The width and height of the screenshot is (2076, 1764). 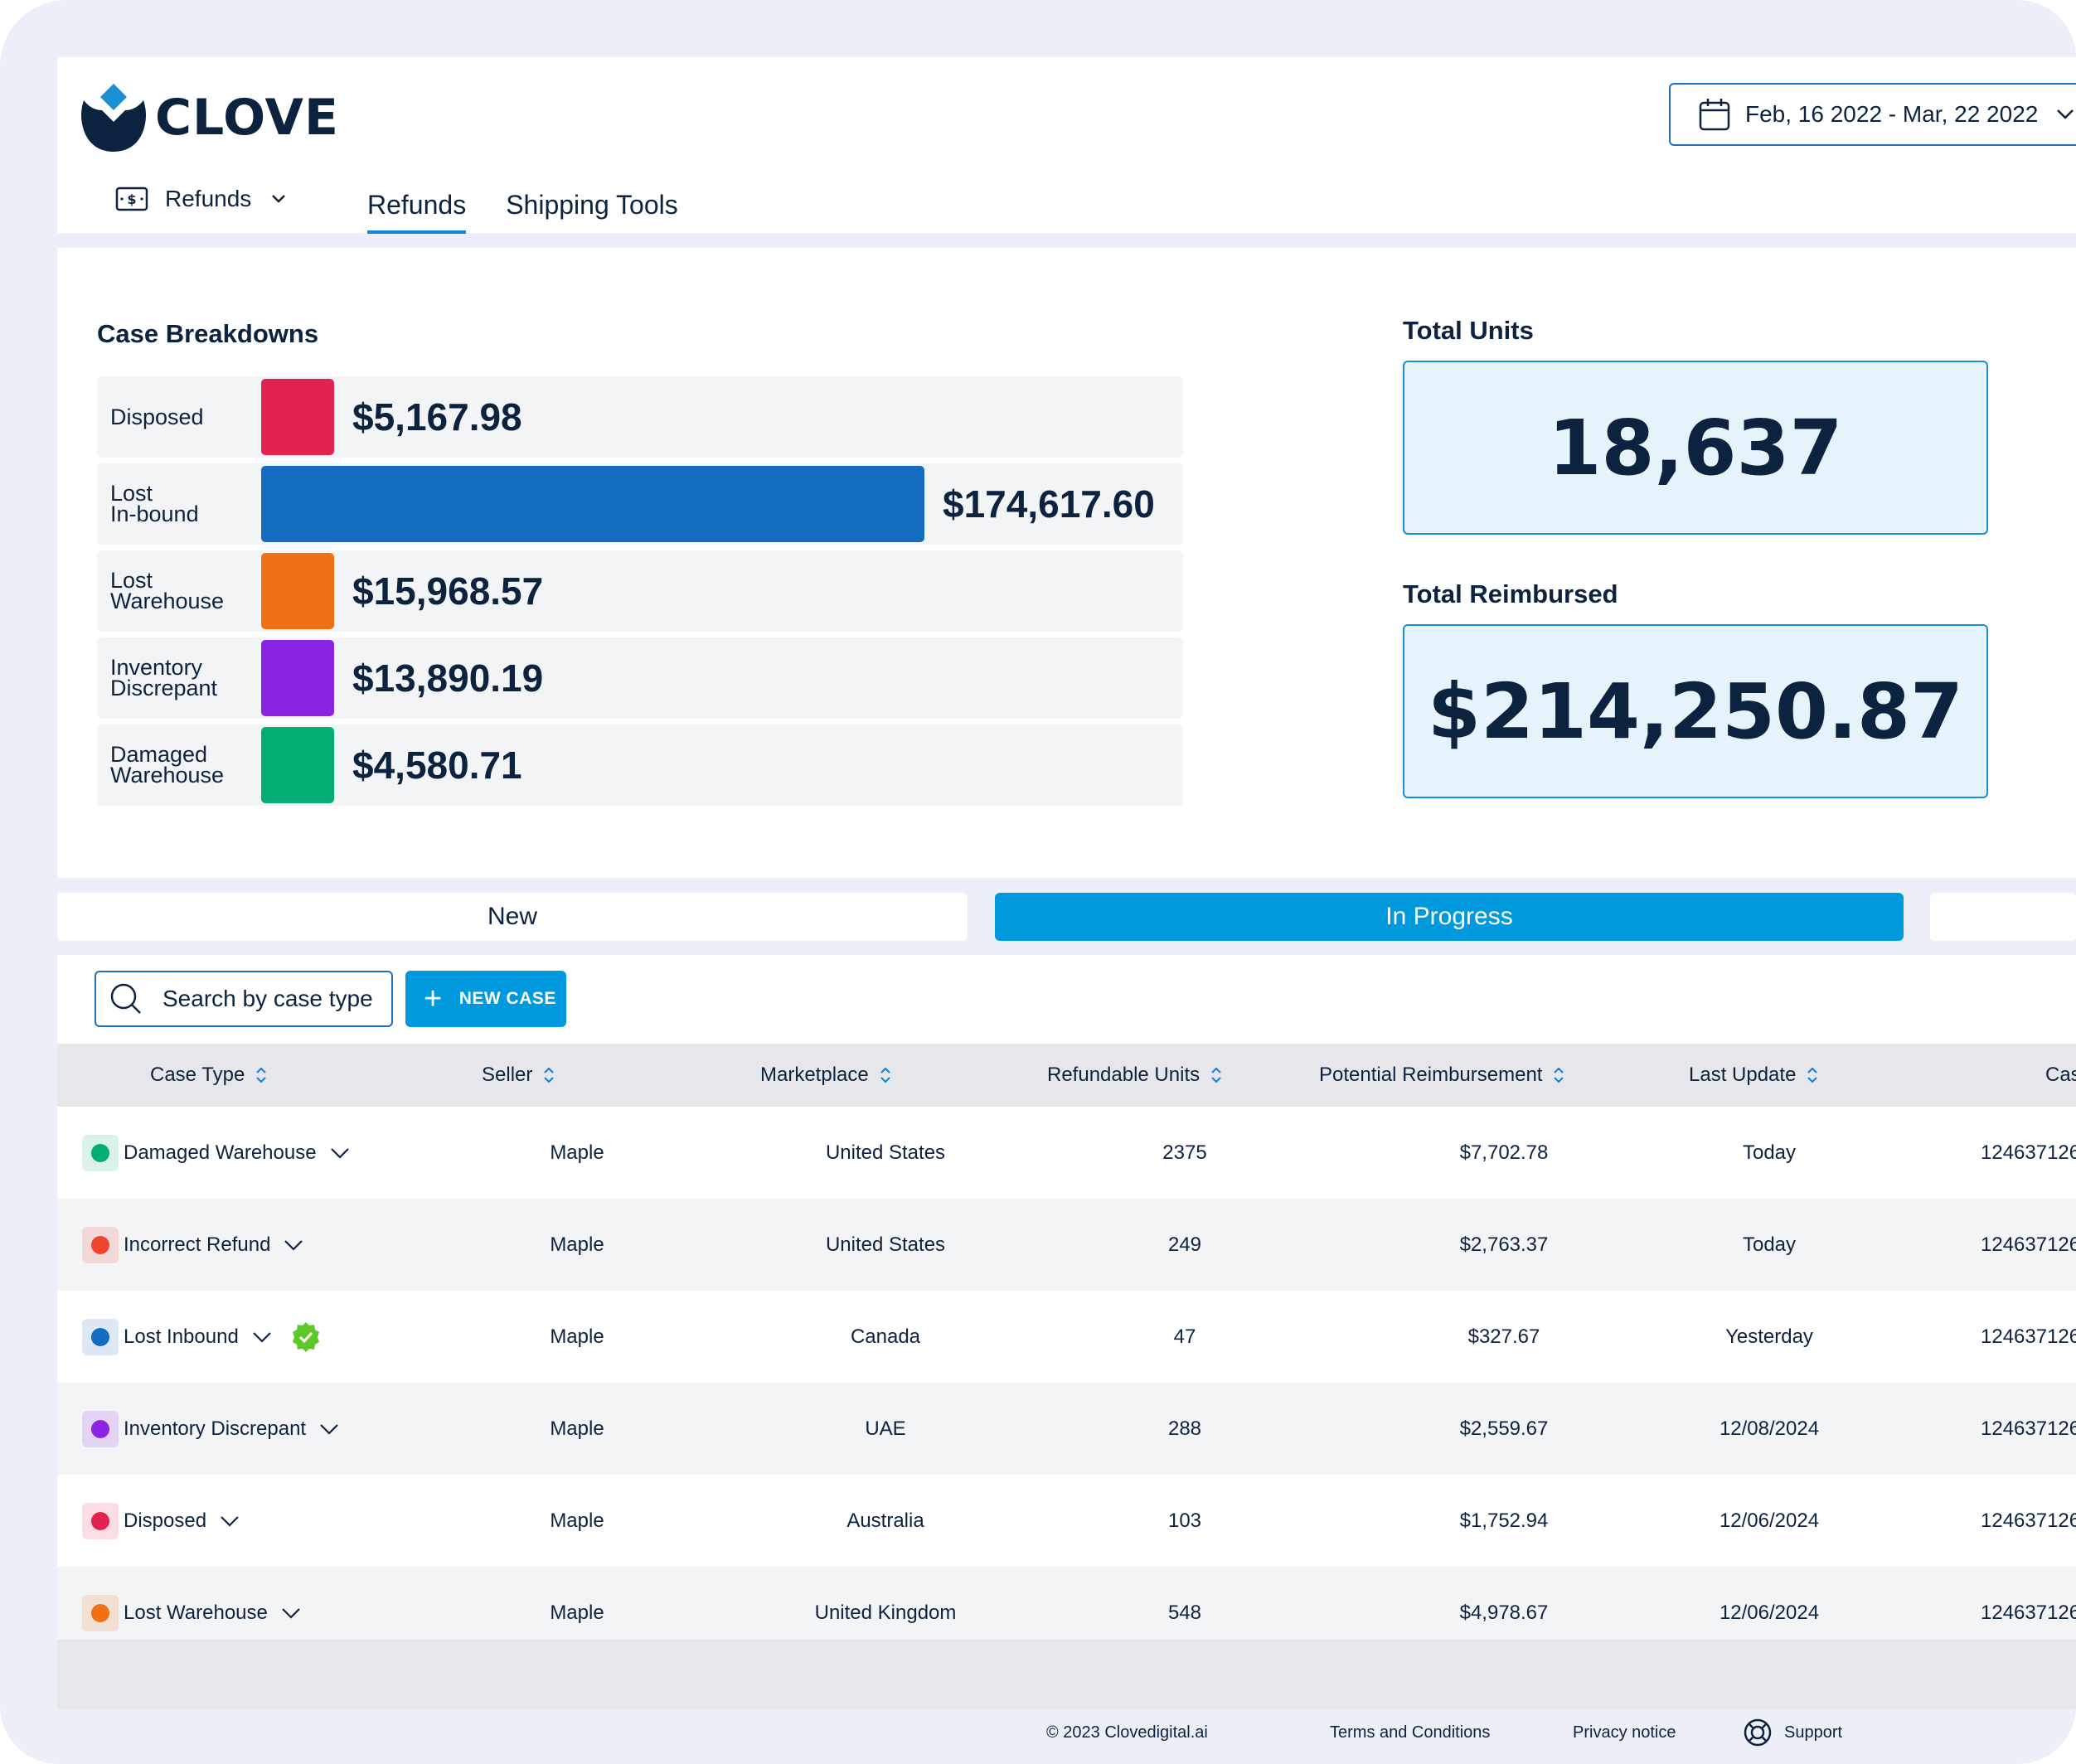 I want to click on footer-privacy: Privacy notice, so click(x=1624, y=1732).